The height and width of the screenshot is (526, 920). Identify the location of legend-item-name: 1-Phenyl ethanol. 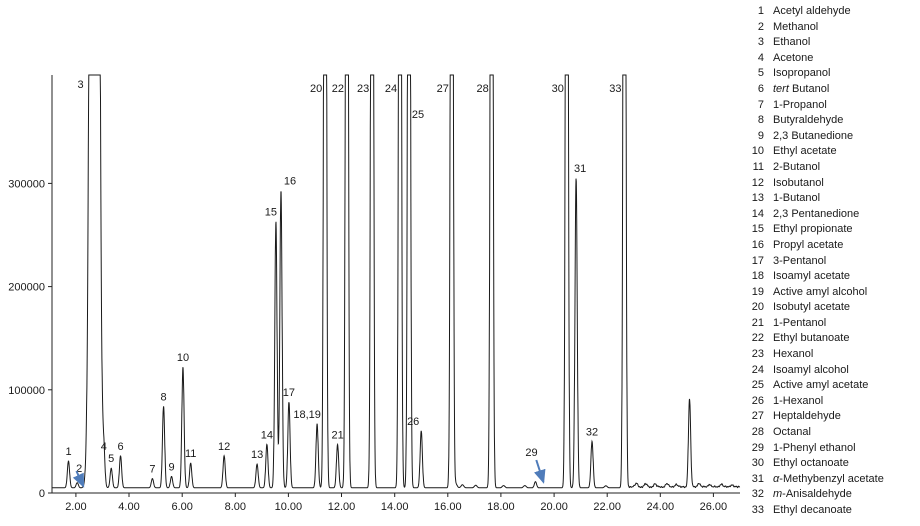
(814, 447).